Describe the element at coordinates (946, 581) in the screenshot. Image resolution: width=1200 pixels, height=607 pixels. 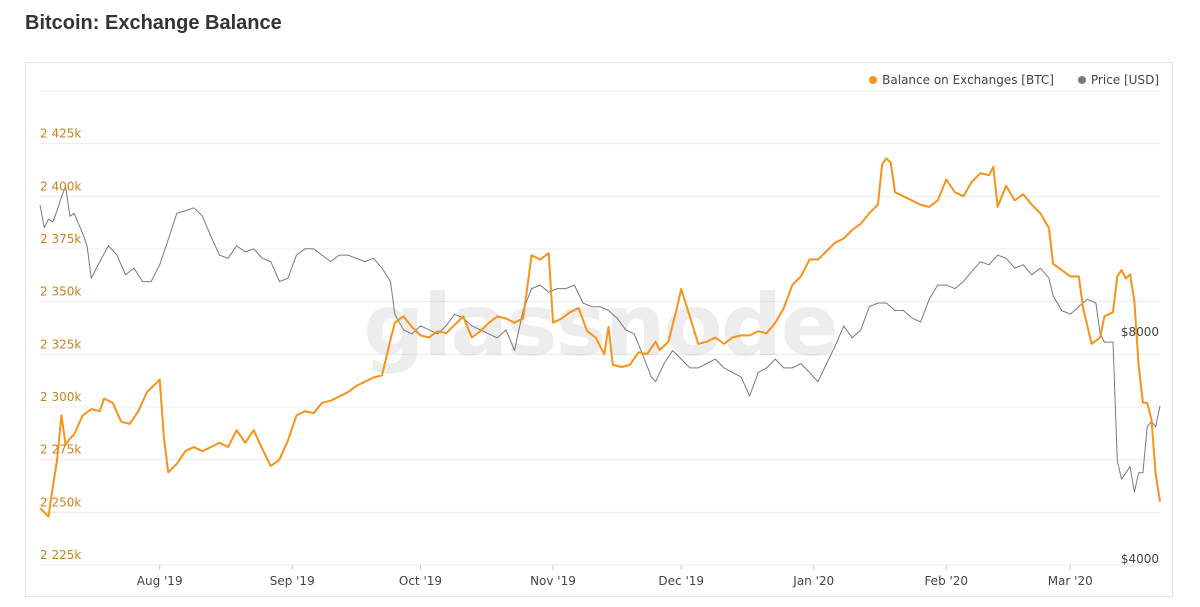
I see `x-tick-label: Feb '20` at that location.